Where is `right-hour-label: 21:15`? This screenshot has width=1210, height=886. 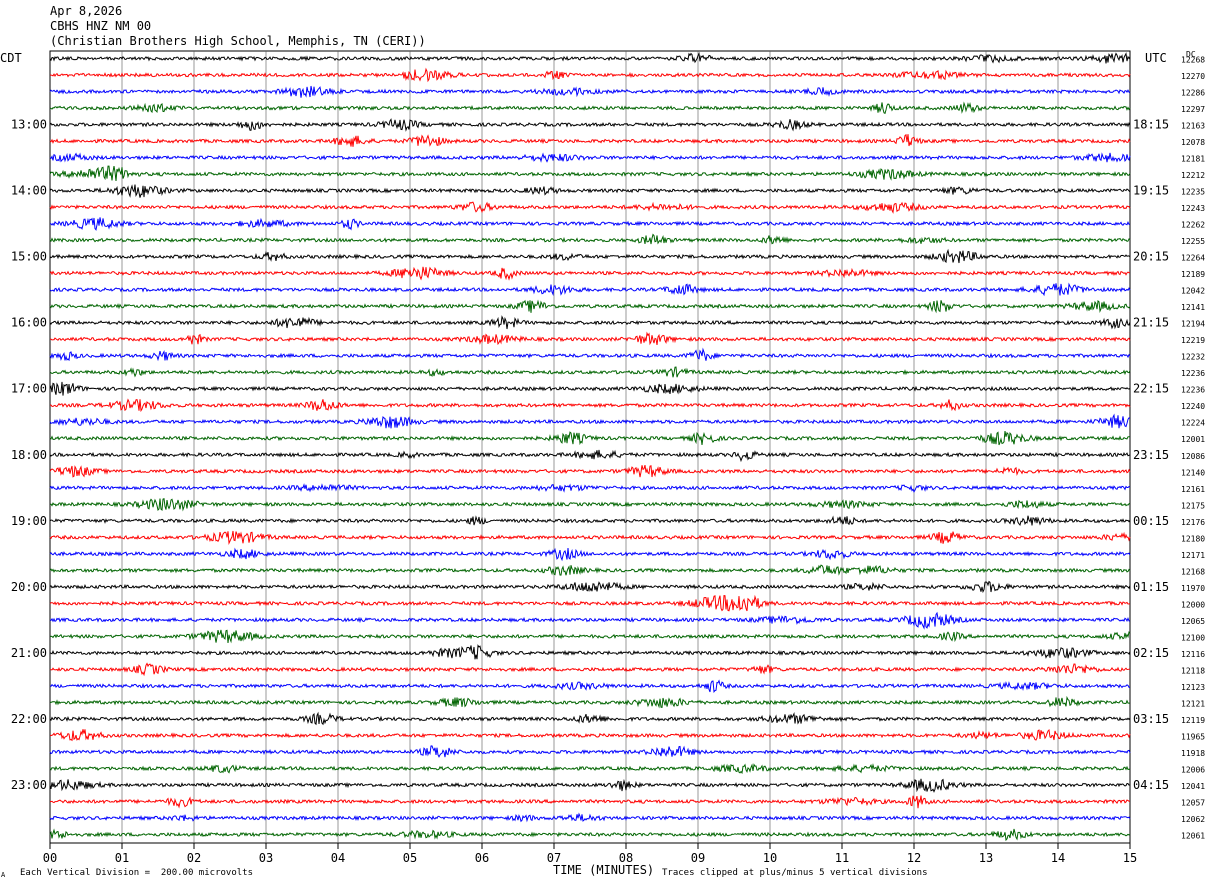 right-hour-label: 21:15 is located at coordinates (1151, 323).